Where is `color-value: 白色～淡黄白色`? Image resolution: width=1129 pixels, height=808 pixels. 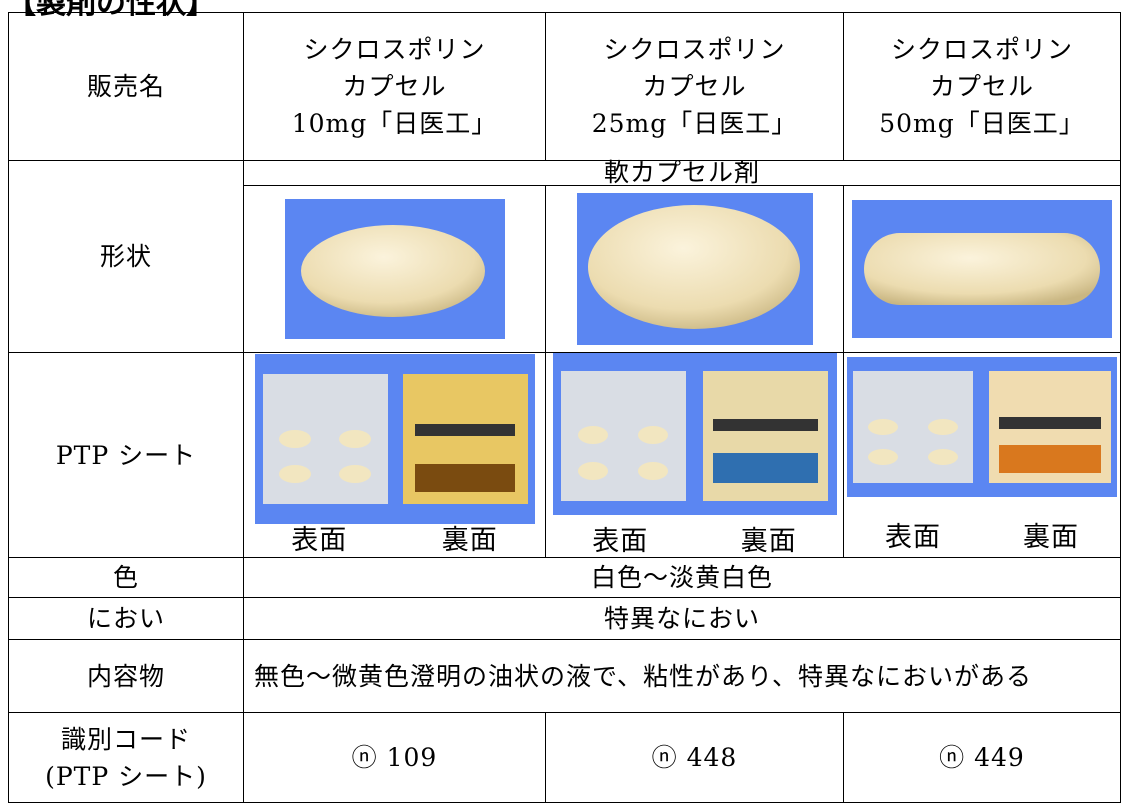
color-value: 白色～淡黄白色 is located at coordinates (682, 577).